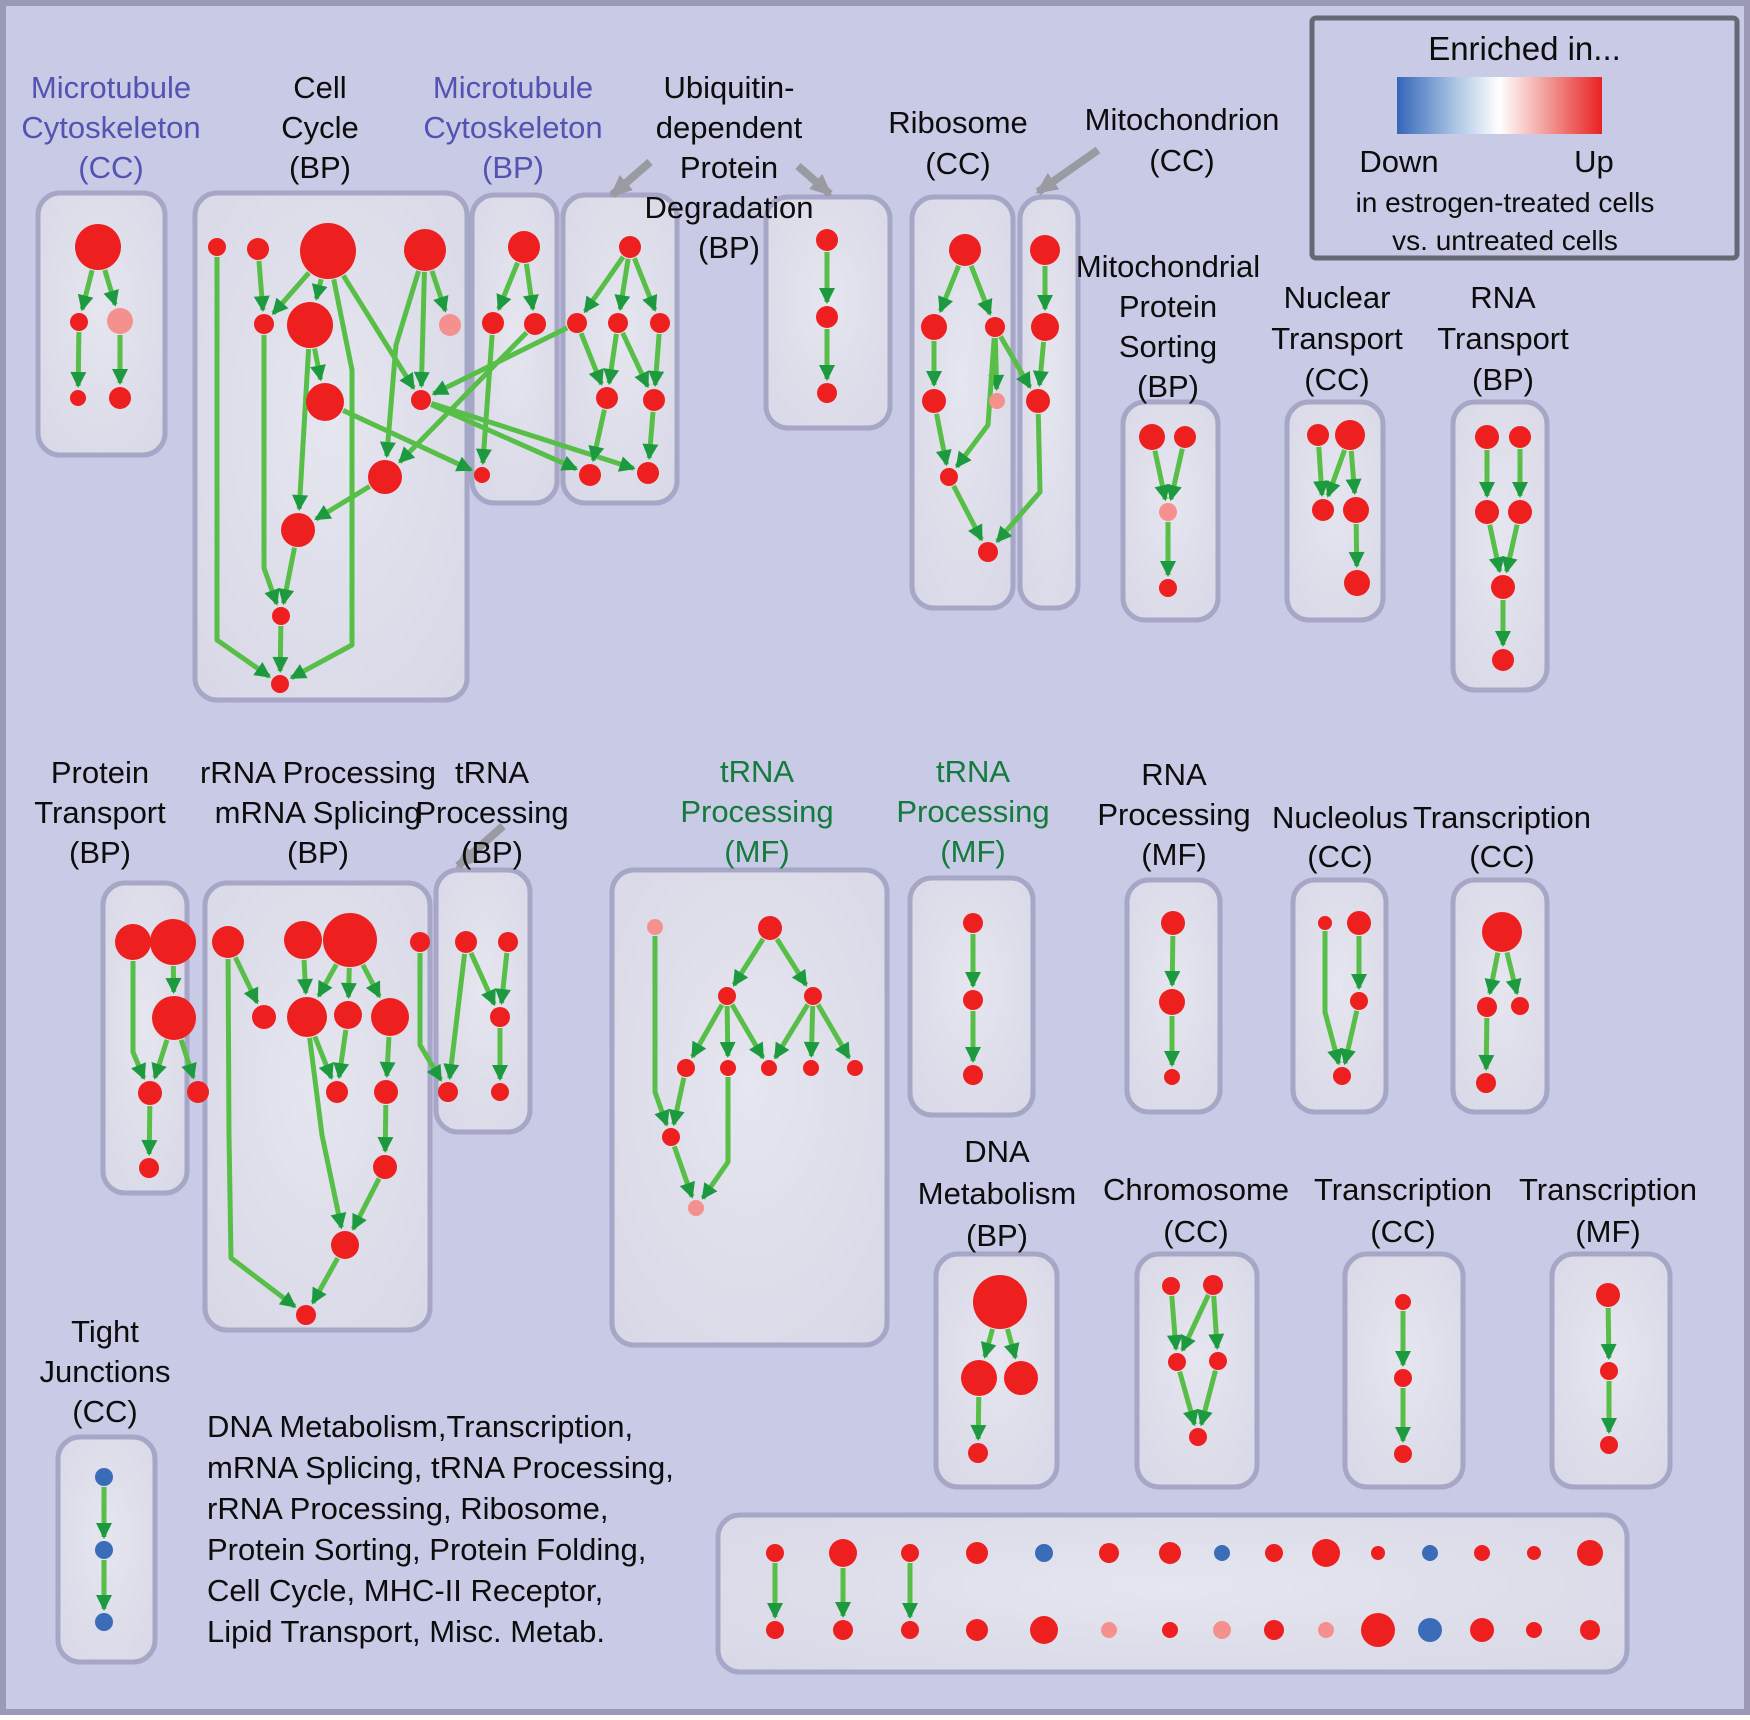 Image resolution: width=1750 pixels, height=1720 pixels. Describe the element at coordinates (1222, 1553) in the screenshot. I see `gene-node-s8t` at that location.